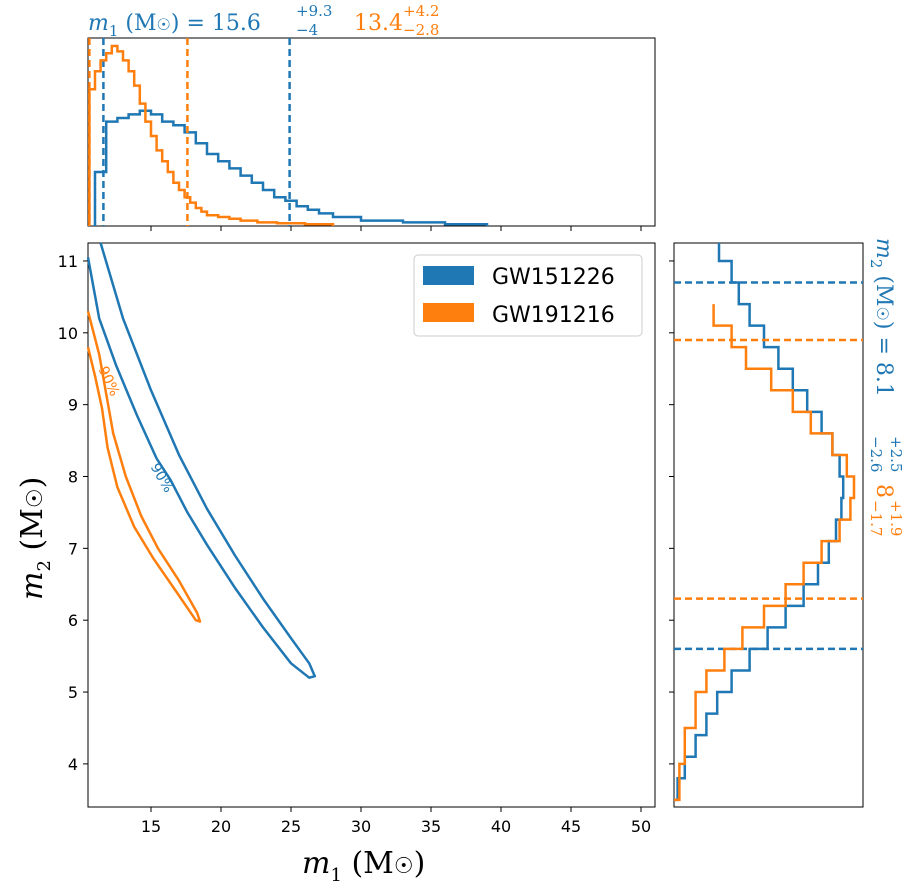 This screenshot has width=918, height=890. Describe the element at coordinates (448, 312) in the screenshot. I see `legend-swatch-gw191216` at that location.